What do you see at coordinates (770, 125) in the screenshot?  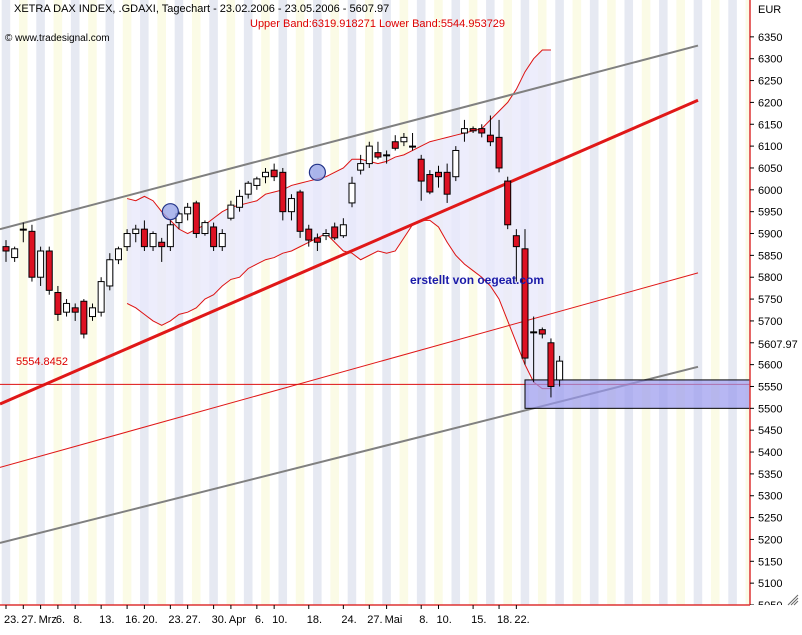 I see `y-tick-label: 6150` at bounding box center [770, 125].